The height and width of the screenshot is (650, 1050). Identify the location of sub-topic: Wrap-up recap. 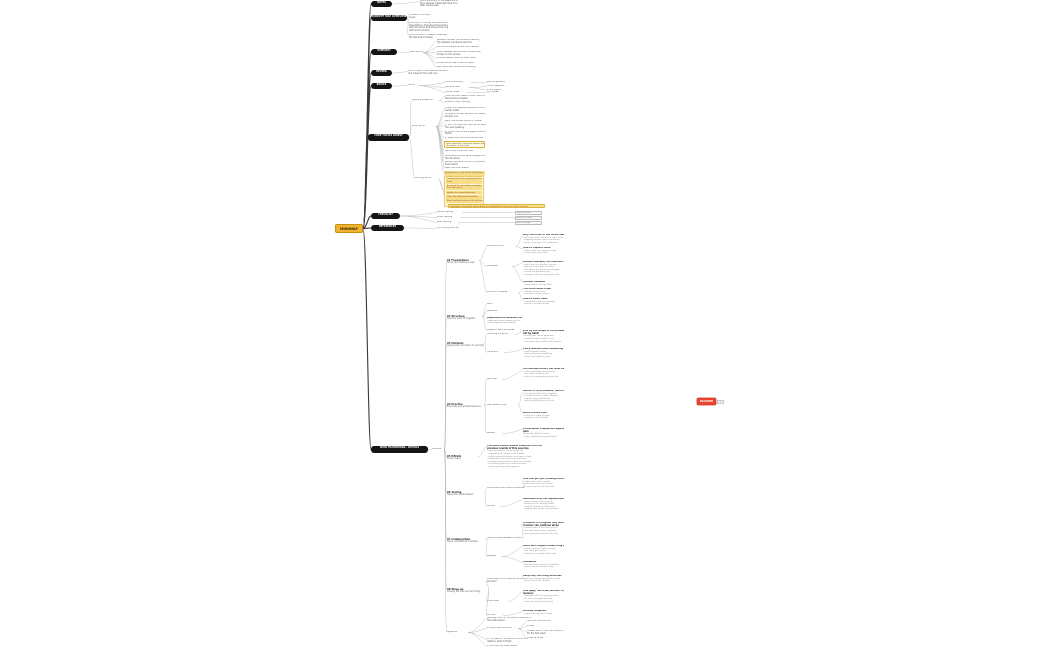
(538, 638).